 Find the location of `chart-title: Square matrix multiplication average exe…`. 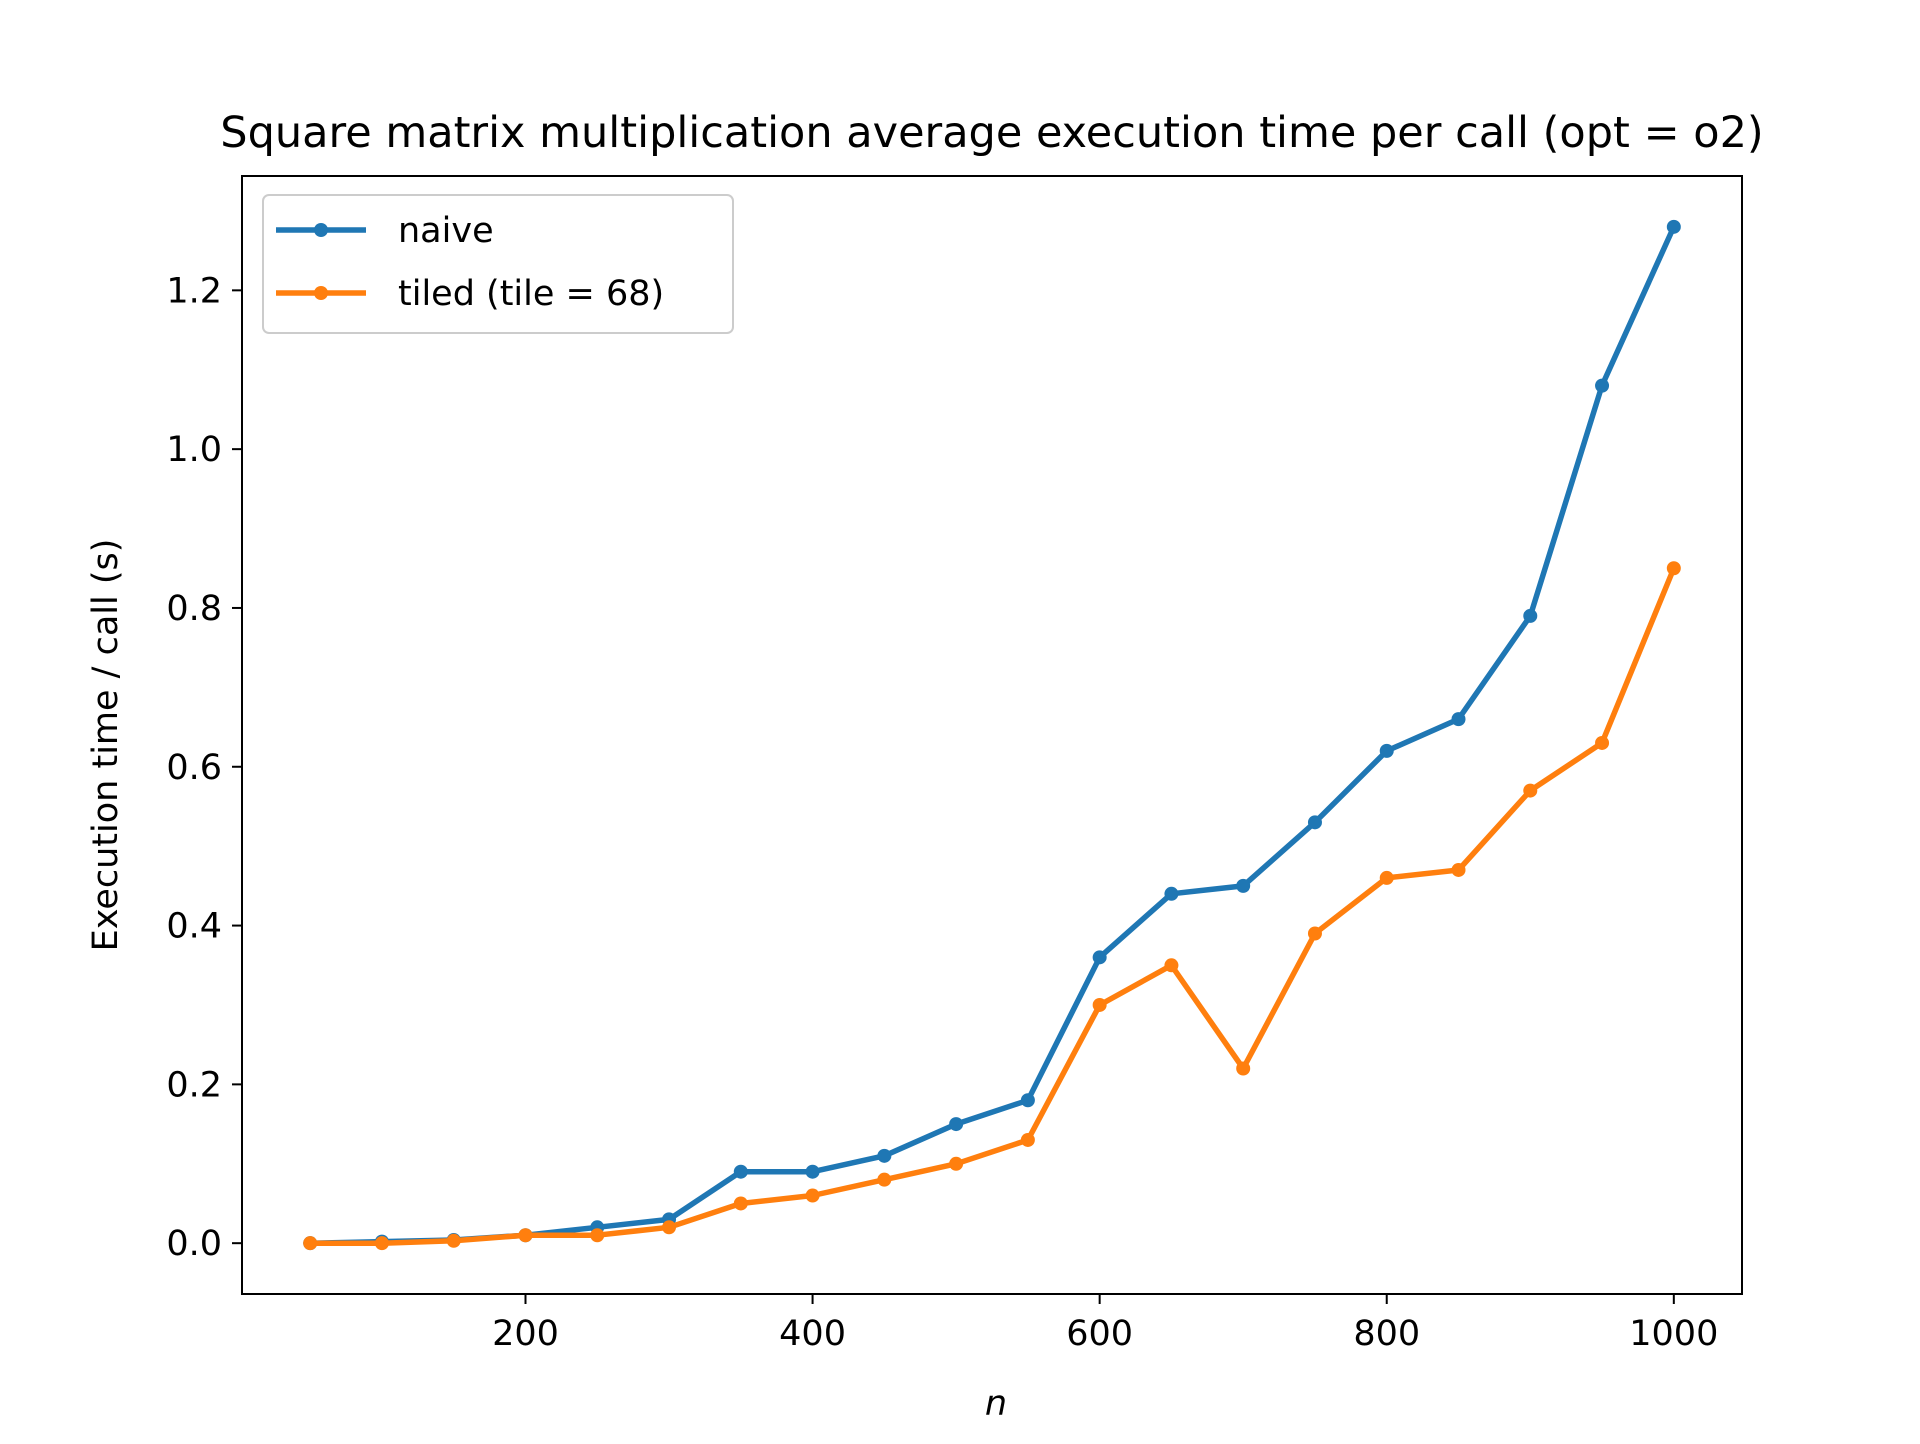

chart-title: Square matrix multiplication average exe… is located at coordinates (991, 133).